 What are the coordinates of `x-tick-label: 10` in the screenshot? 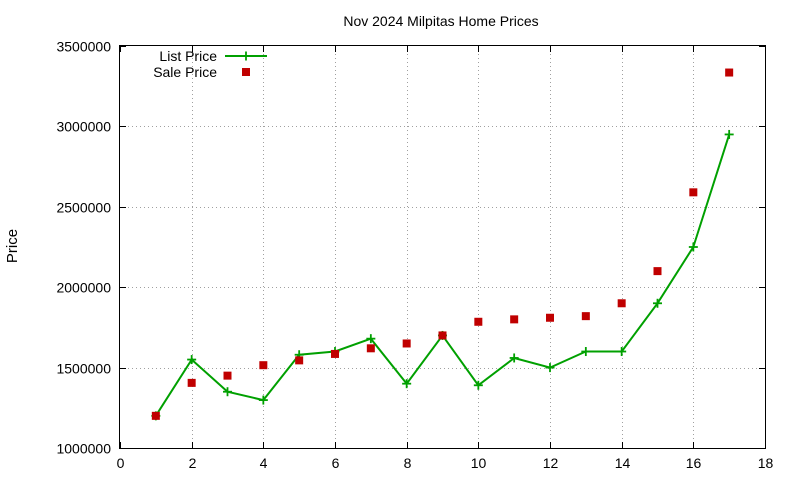 It's located at (479, 463).